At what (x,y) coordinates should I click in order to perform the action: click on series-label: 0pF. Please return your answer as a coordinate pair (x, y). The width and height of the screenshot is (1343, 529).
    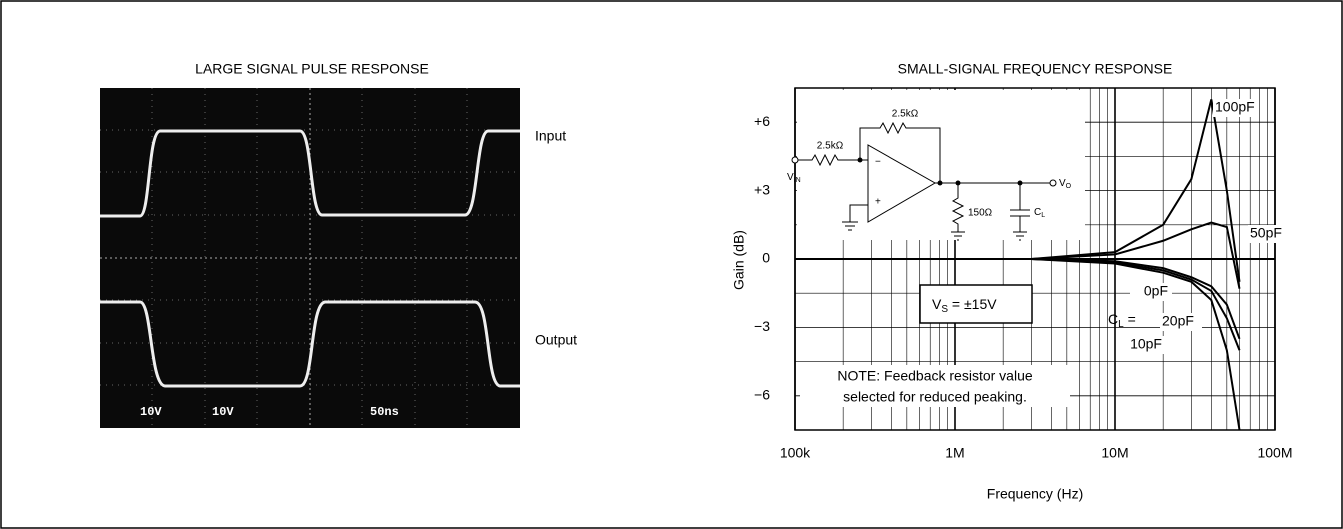
    Looking at the image, I should click on (1156, 291).